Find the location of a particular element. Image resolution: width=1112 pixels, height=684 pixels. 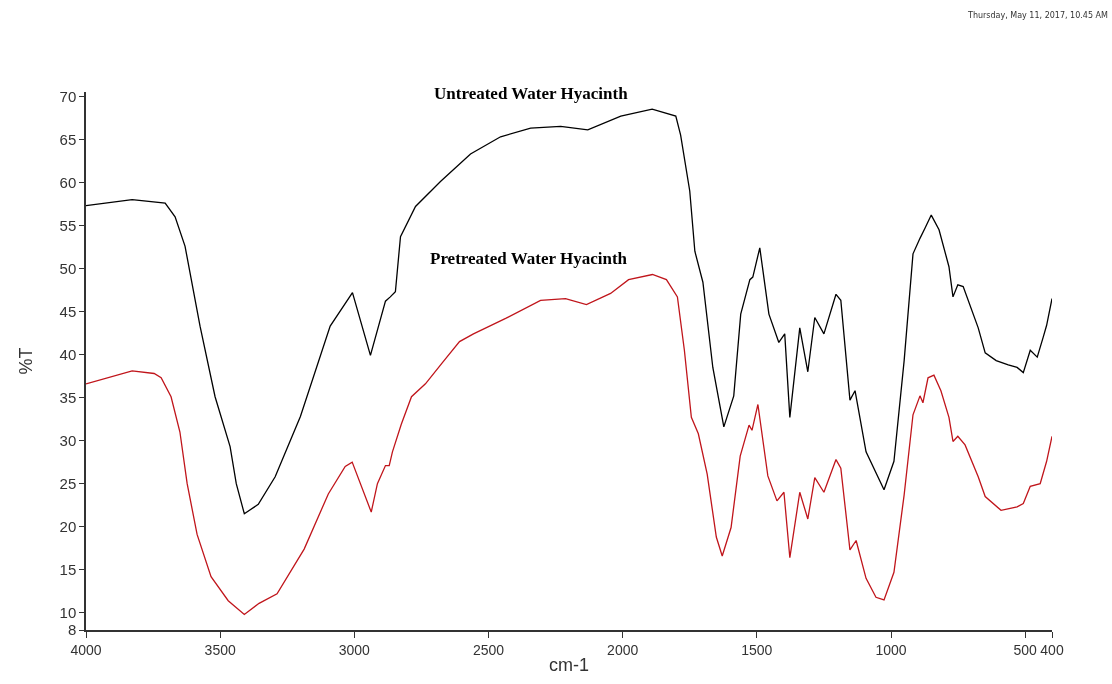

y-axis-title: %T is located at coordinates (26, 361).